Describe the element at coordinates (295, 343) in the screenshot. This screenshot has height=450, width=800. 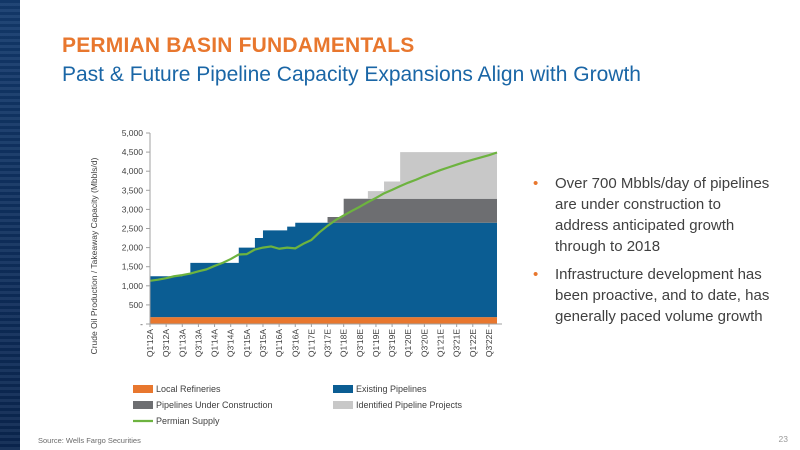
I see `x-tick-label: Q3'16A` at that location.